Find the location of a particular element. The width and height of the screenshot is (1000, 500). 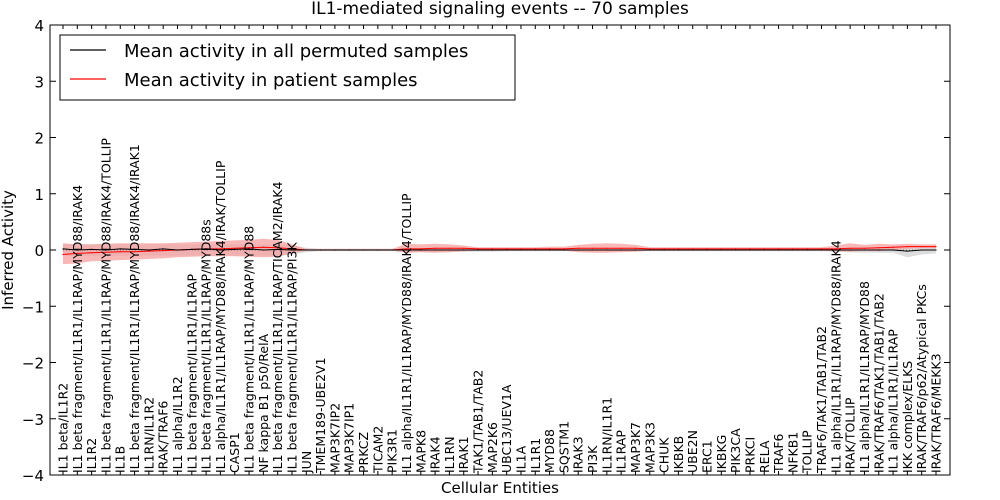

x-tick-label: IKK complex/ELKS is located at coordinates (907, 417).